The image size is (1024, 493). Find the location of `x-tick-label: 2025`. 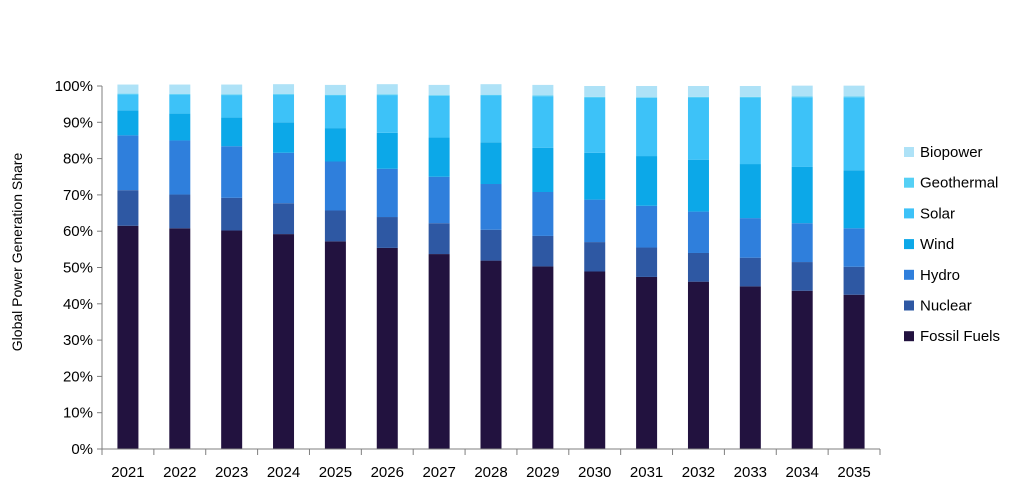

x-tick-label: 2025 is located at coordinates (335, 472).